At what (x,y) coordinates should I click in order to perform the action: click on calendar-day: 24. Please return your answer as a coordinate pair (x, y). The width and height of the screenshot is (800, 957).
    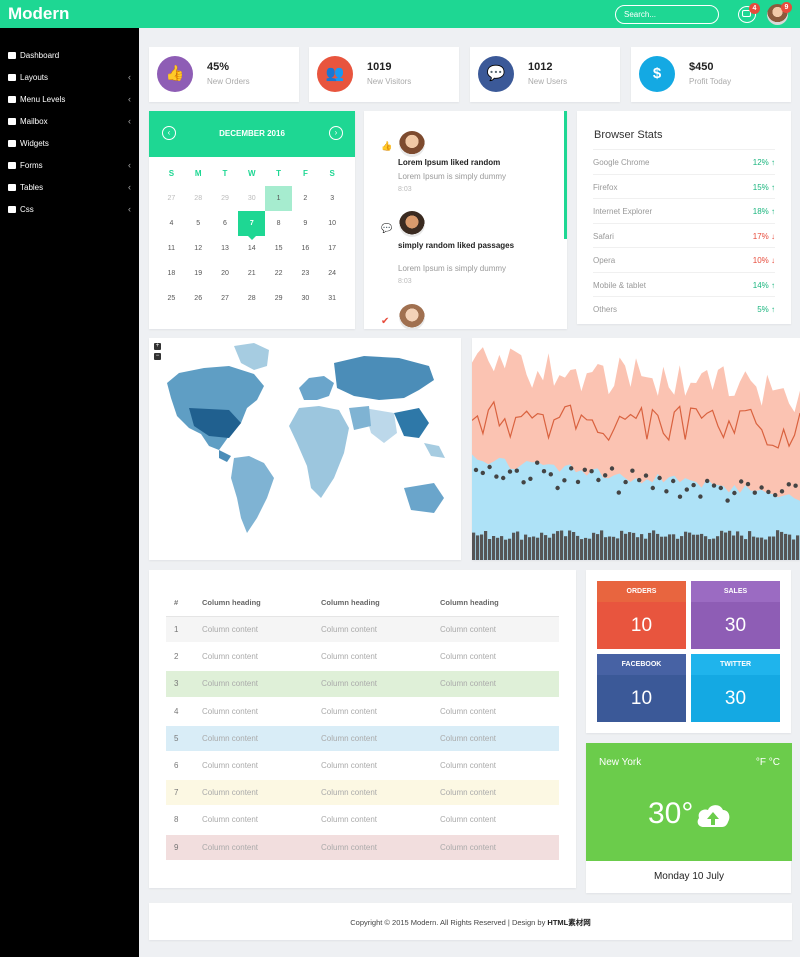
    Looking at the image, I should click on (332, 273).